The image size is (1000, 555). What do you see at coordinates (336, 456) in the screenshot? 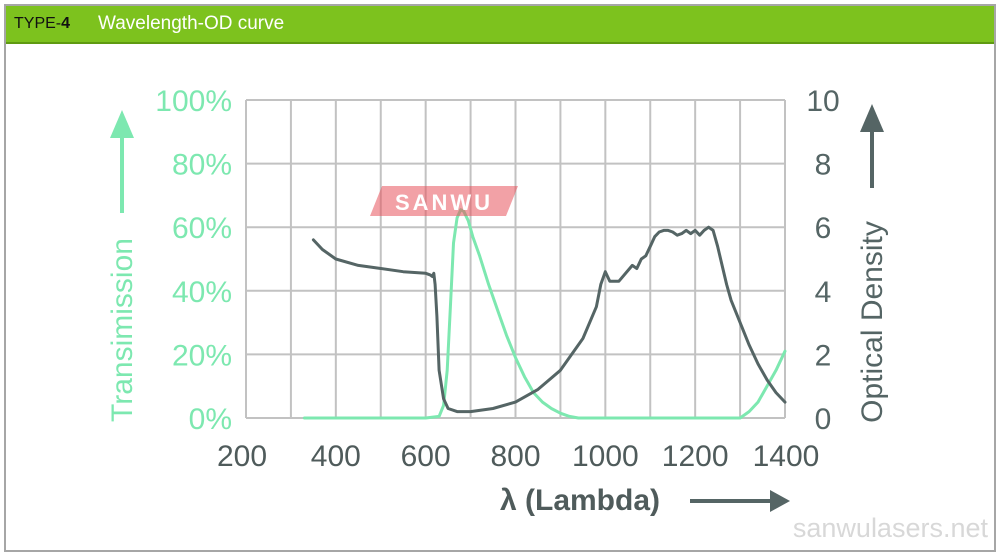
I see `x-tick-label: 400` at bounding box center [336, 456].